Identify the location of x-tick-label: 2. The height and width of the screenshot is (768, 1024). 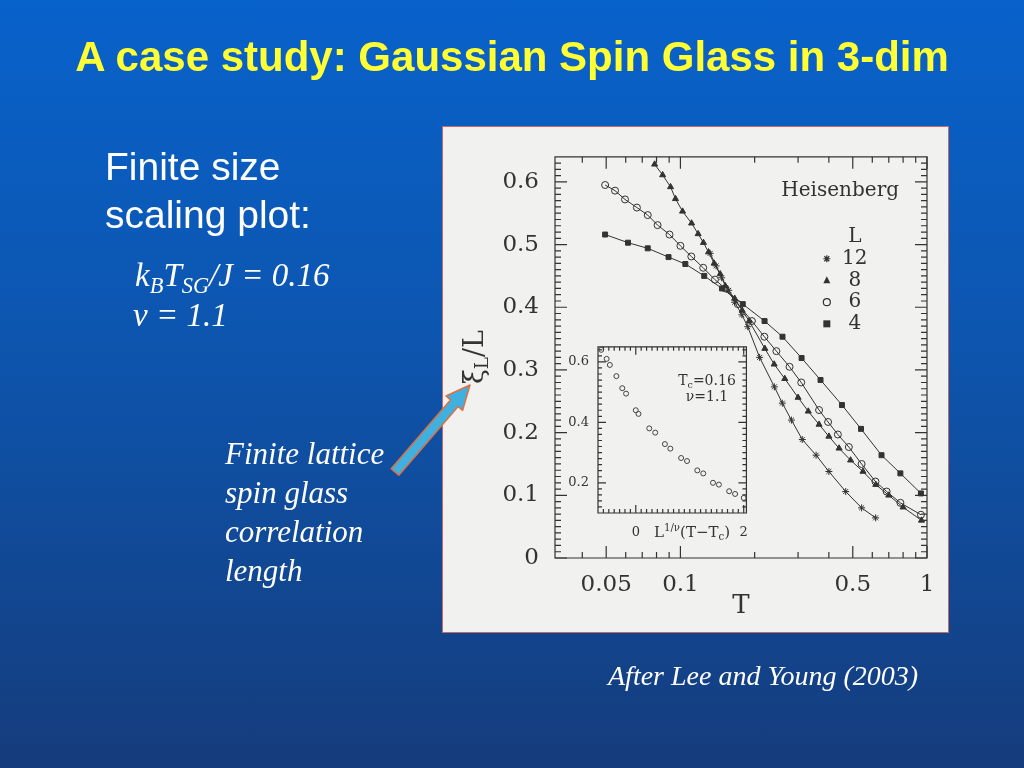
(743, 532).